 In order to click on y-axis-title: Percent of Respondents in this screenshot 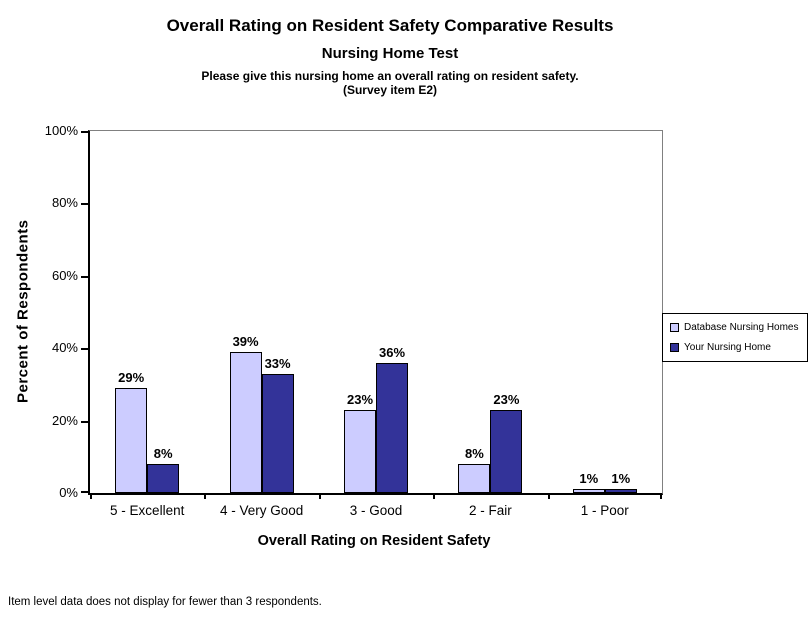, I will do `click(23, 311)`.